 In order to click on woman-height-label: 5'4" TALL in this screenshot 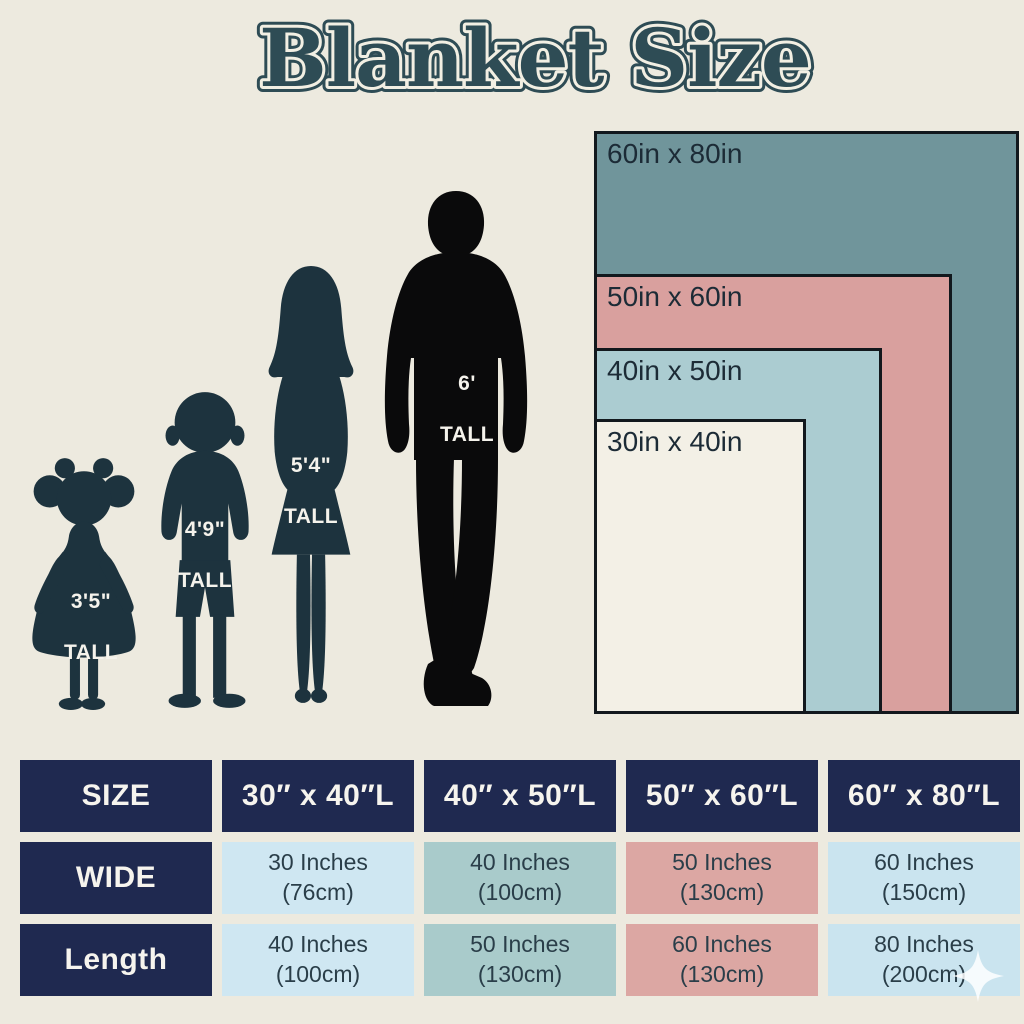, I will do `click(311, 478)`.